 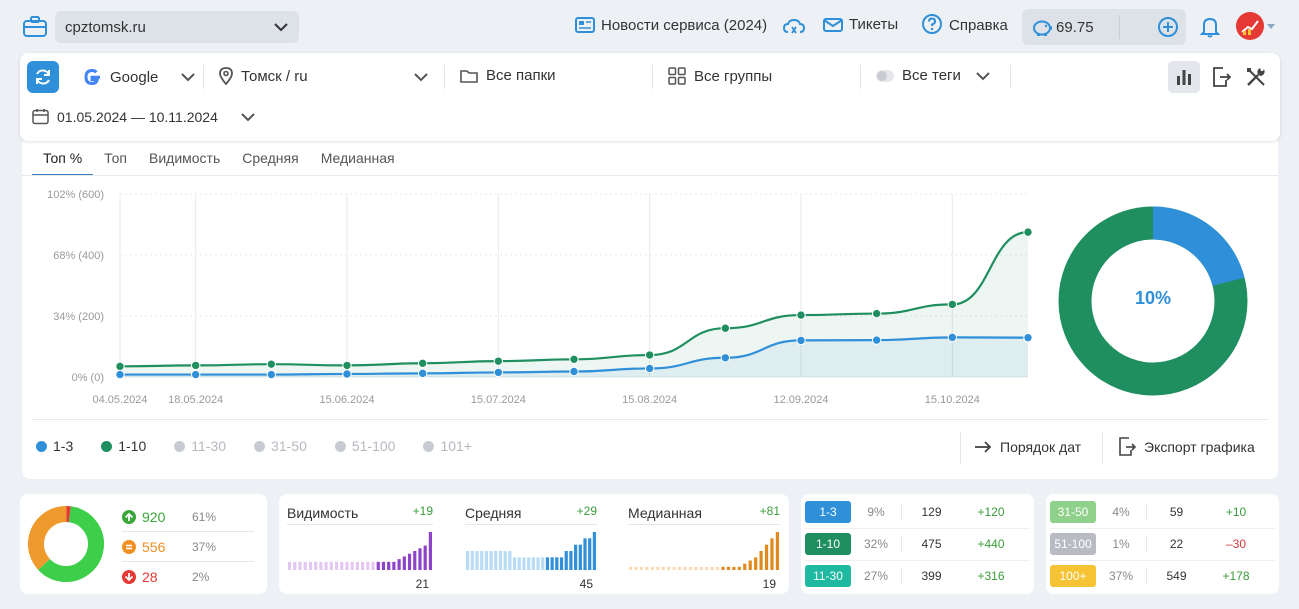 What do you see at coordinates (794, 27) in the screenshot?
I see `cloud-sync-icon` at bounding box center [794, 27].